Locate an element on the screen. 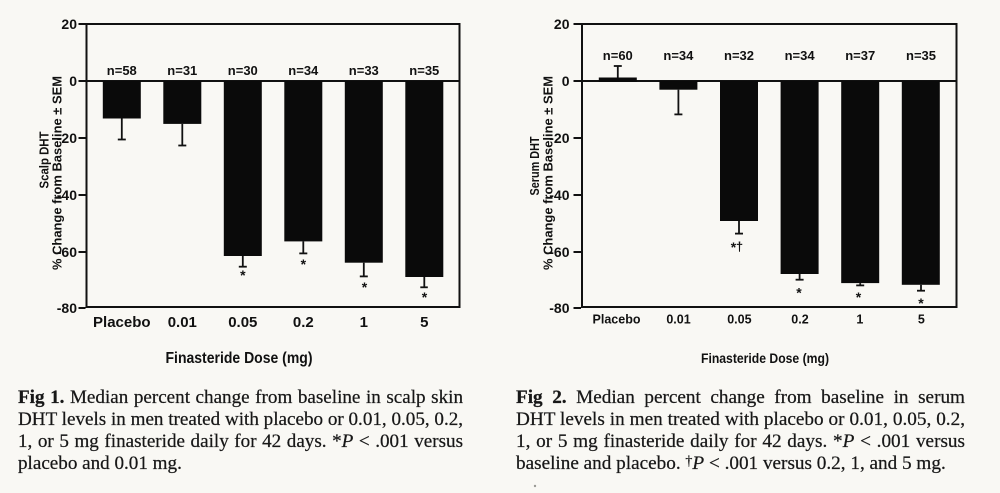 This screenshot has height=493, width=1000. svg-text: Scalp DHT is located at coordinates (44, 159).